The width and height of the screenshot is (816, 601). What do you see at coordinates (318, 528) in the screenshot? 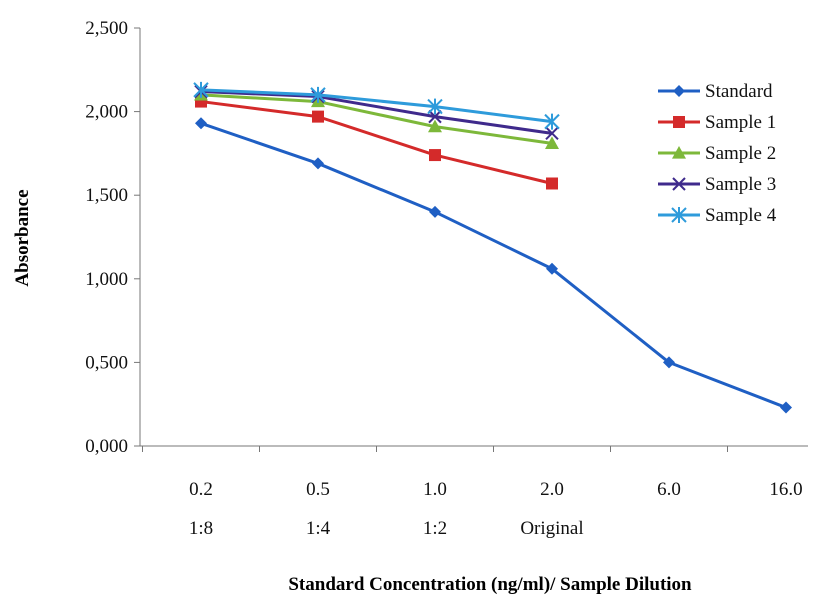
I see `x-dilution-label: 1:4` at bounding box center [318, 528].